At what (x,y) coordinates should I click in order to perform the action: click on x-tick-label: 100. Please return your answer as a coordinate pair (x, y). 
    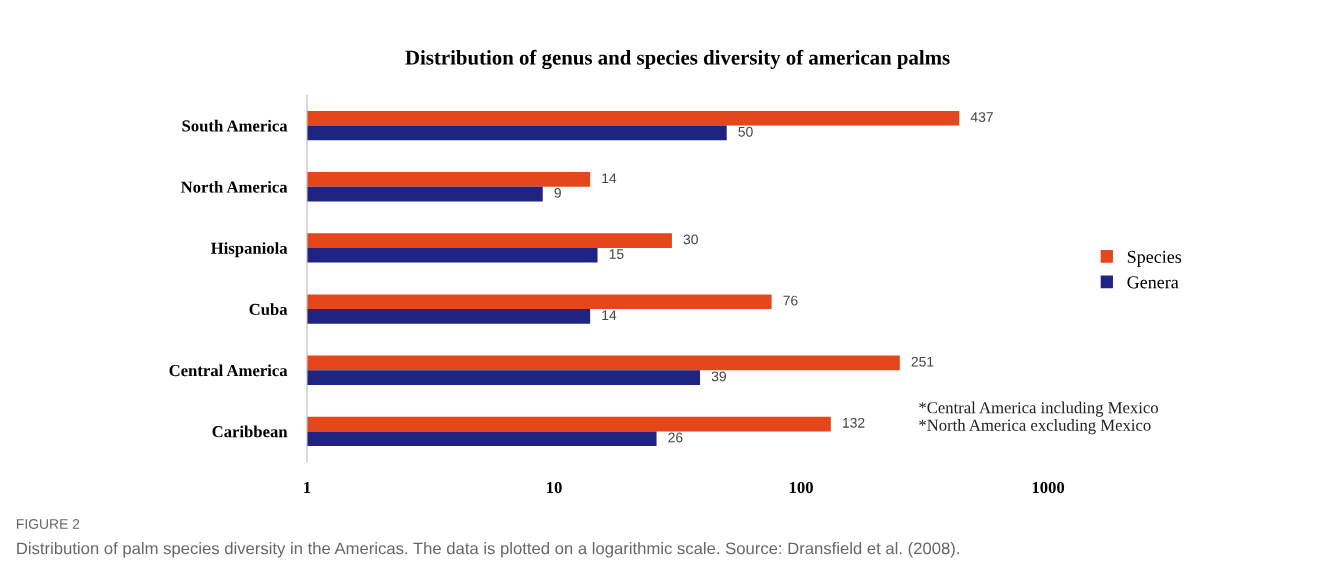
    Looking at the image, I should click on (801, 487).